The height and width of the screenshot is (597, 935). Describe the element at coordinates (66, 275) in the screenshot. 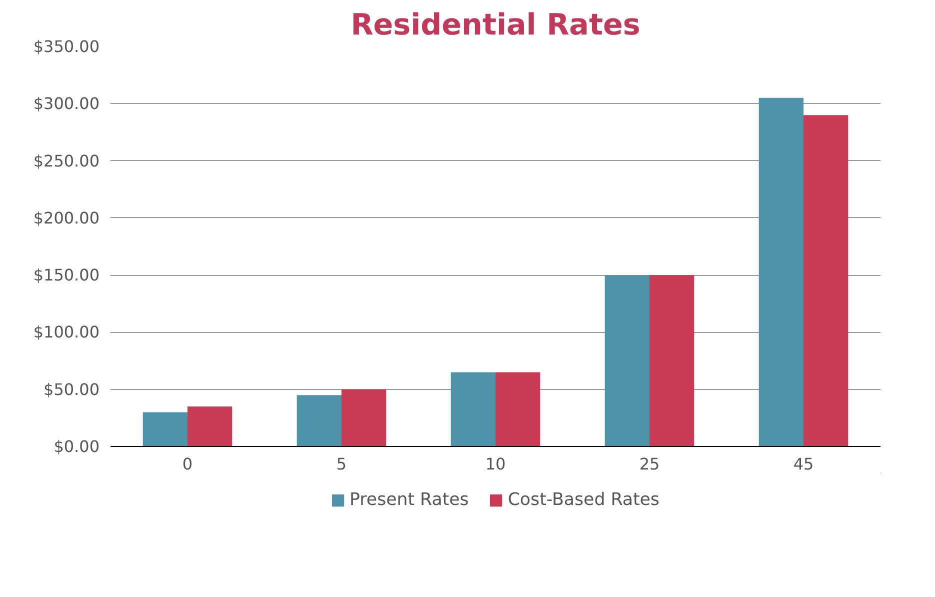

I see `y-tick-label: $150.00` at that location.